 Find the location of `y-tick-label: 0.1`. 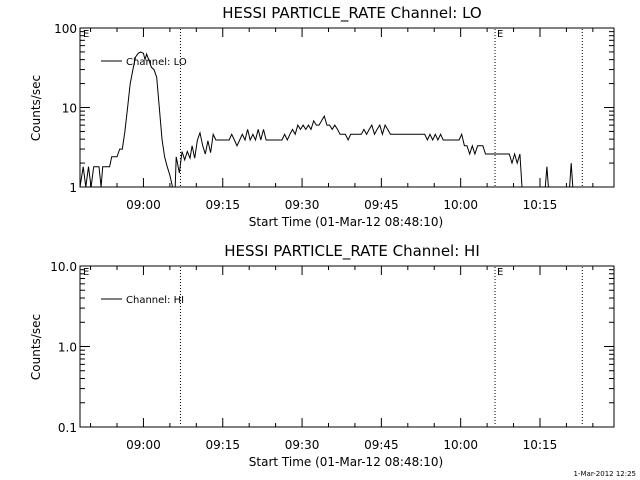

y-tick-label: 0.1 is located at coordinates (67, 428).